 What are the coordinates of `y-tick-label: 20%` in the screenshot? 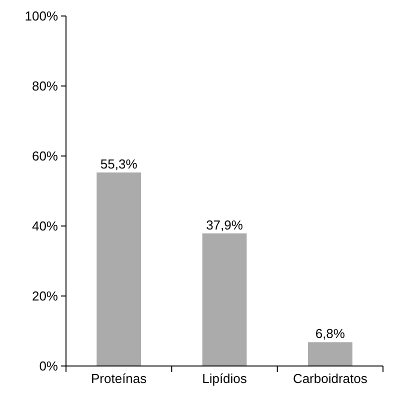 It's located at (45, 296).